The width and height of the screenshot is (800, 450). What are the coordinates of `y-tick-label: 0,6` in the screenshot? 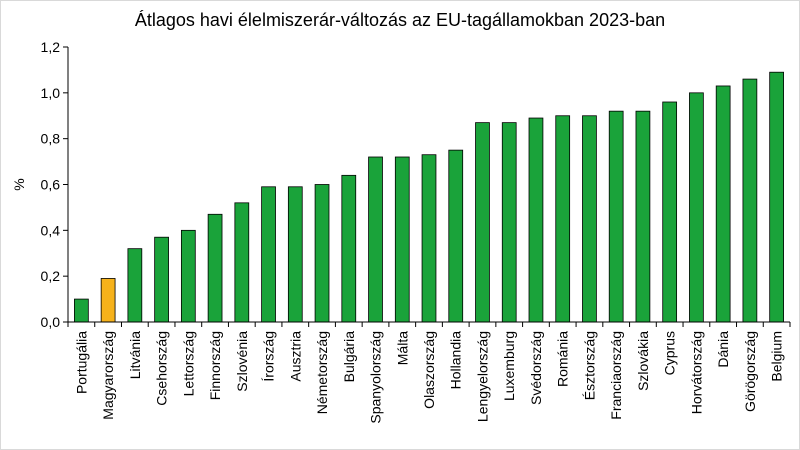 It's located at (51, 185).